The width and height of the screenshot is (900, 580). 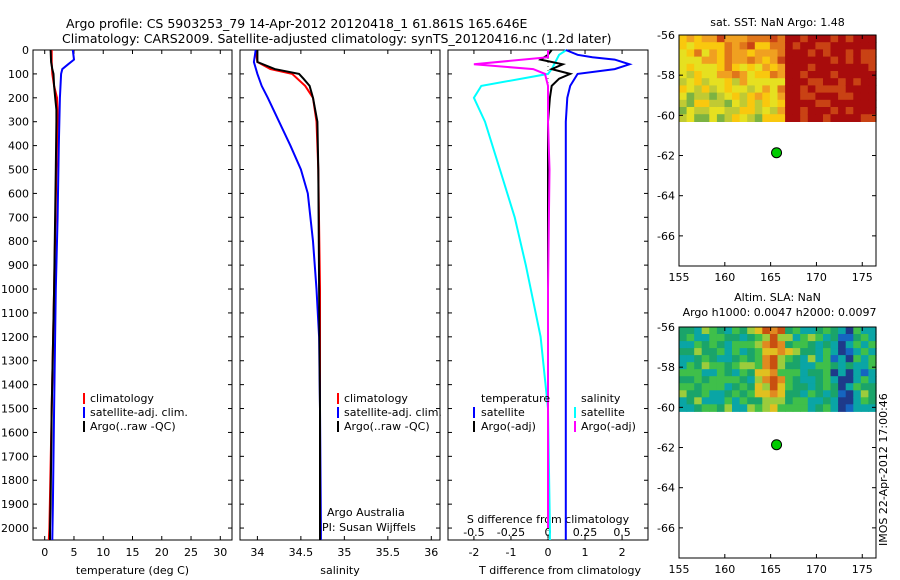 What do you see at coordinates (520, 294) in the screenshot?
I see `difference-series-satellite` at bounding box center [520, 294].